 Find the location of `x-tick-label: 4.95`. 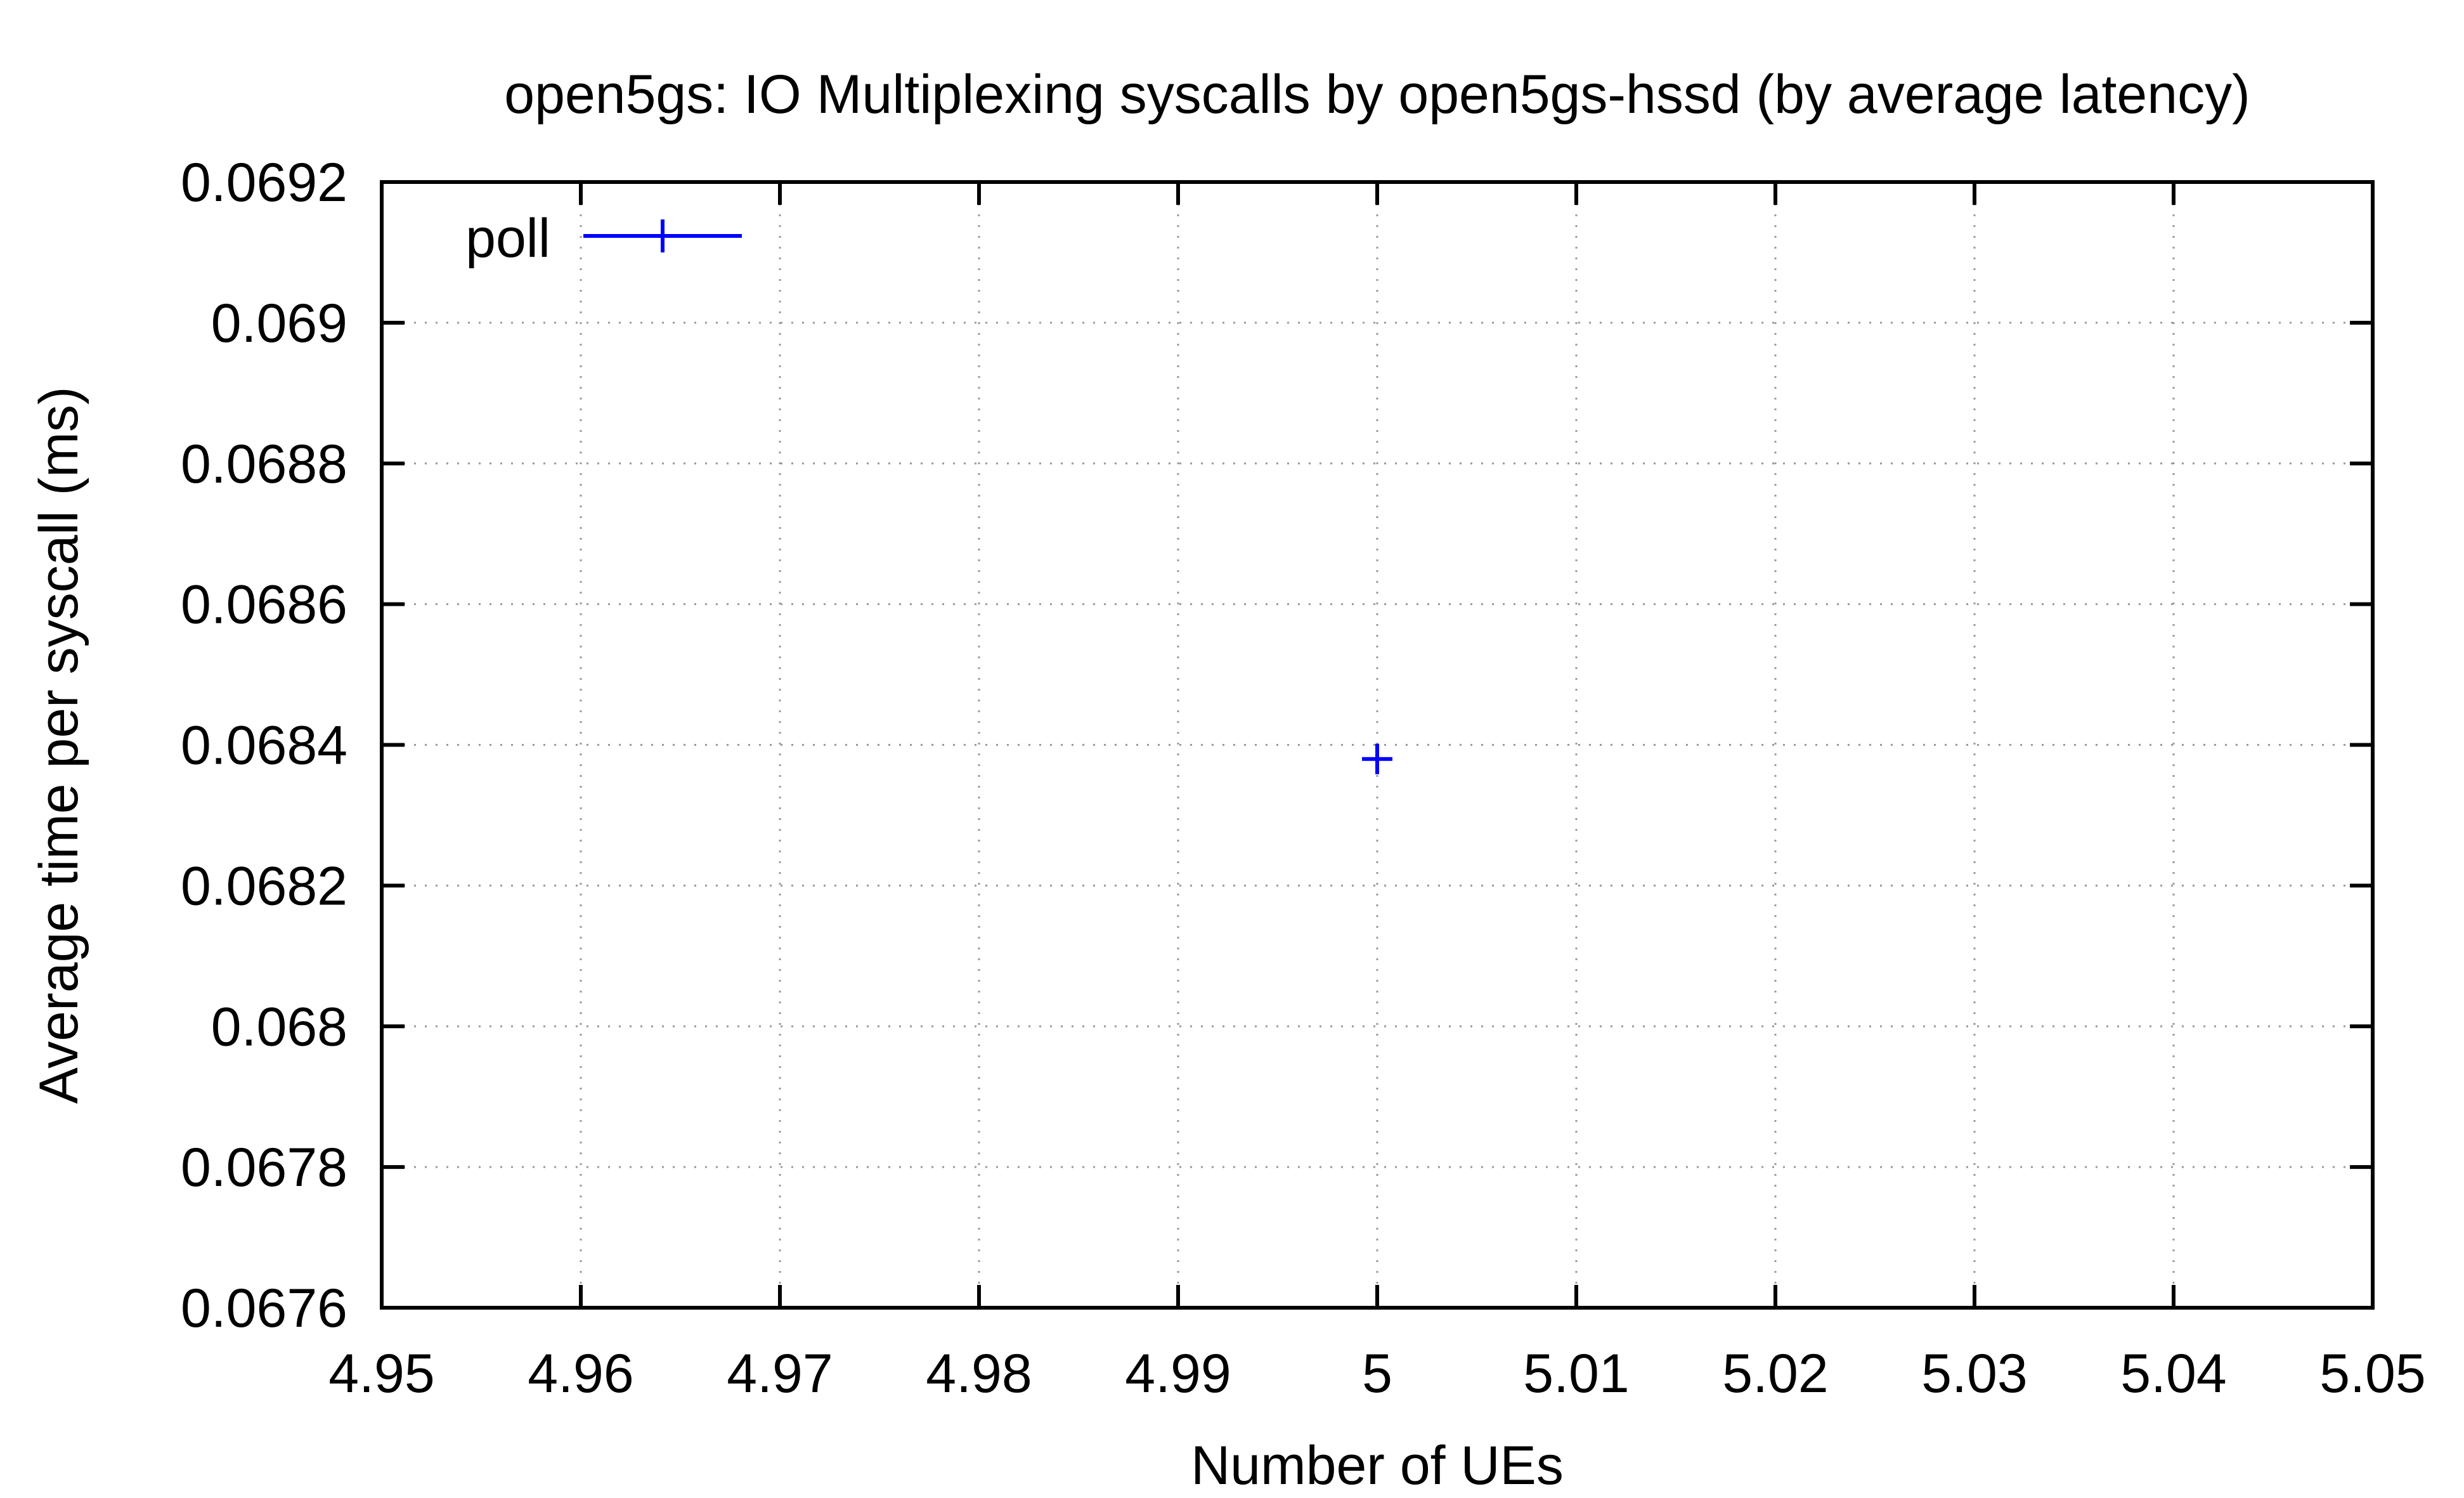

x-tick-label: 4.95 is located at coordinates (381, 1374).